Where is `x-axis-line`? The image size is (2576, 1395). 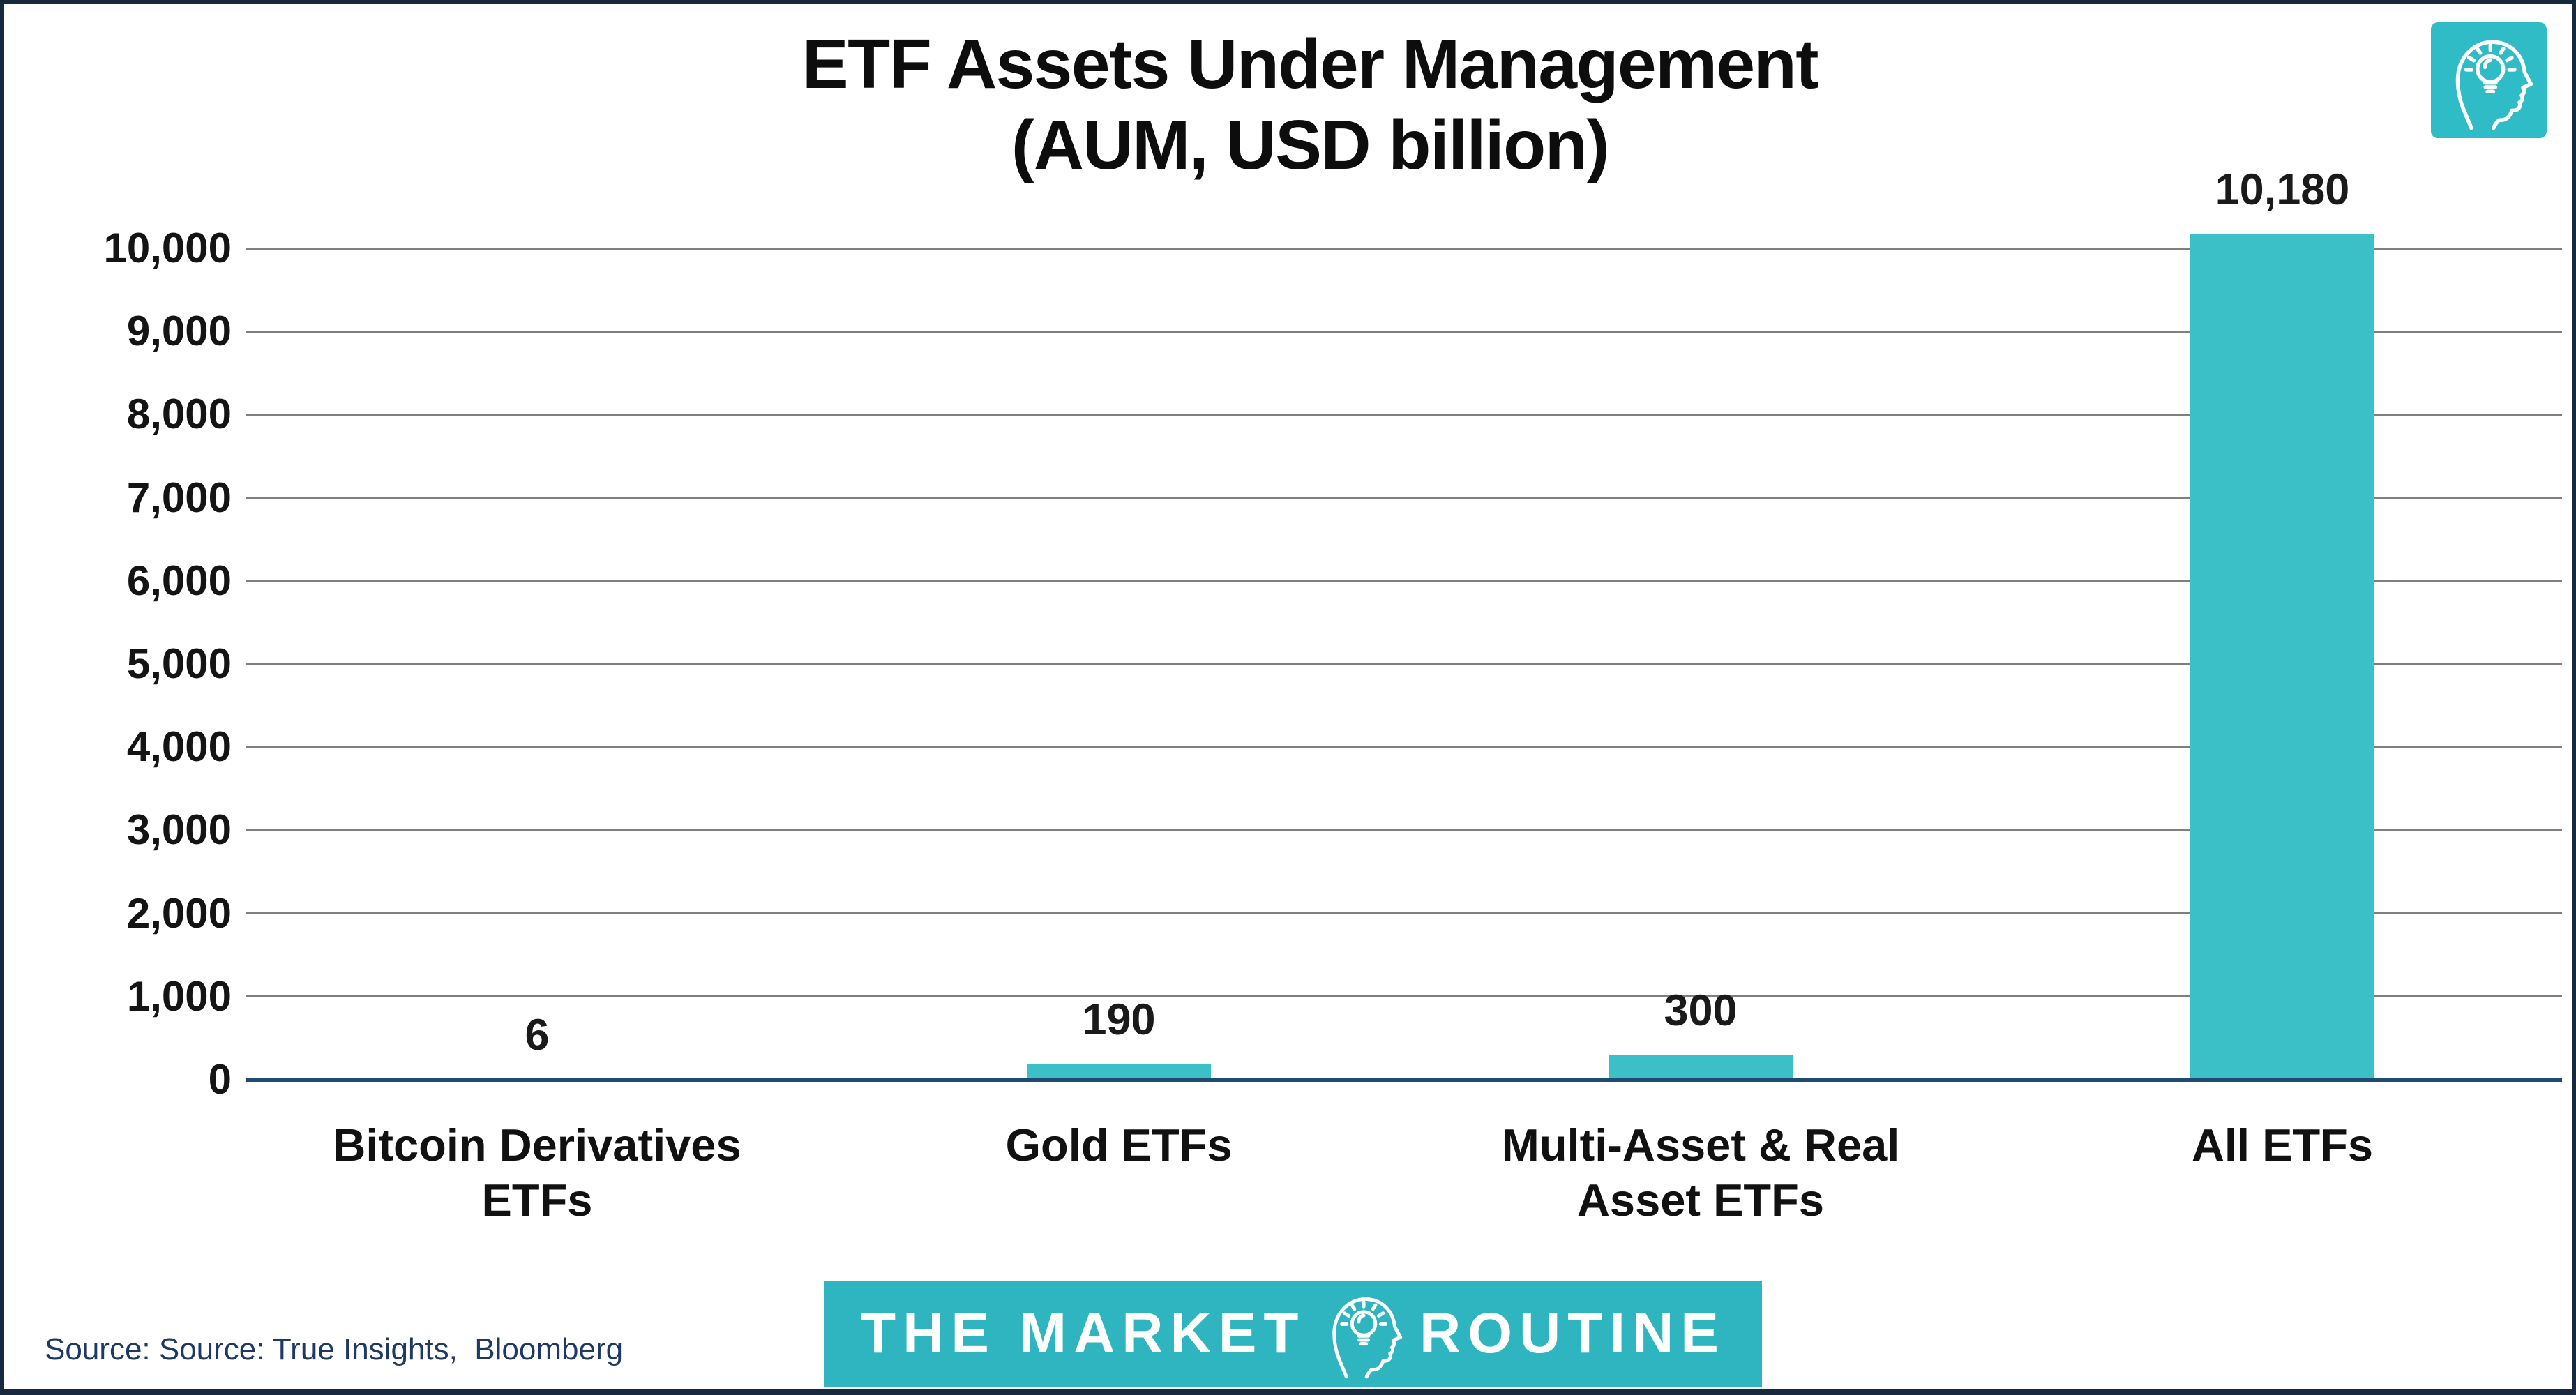
x-axis-line is located at coordinates (1404, 1080).